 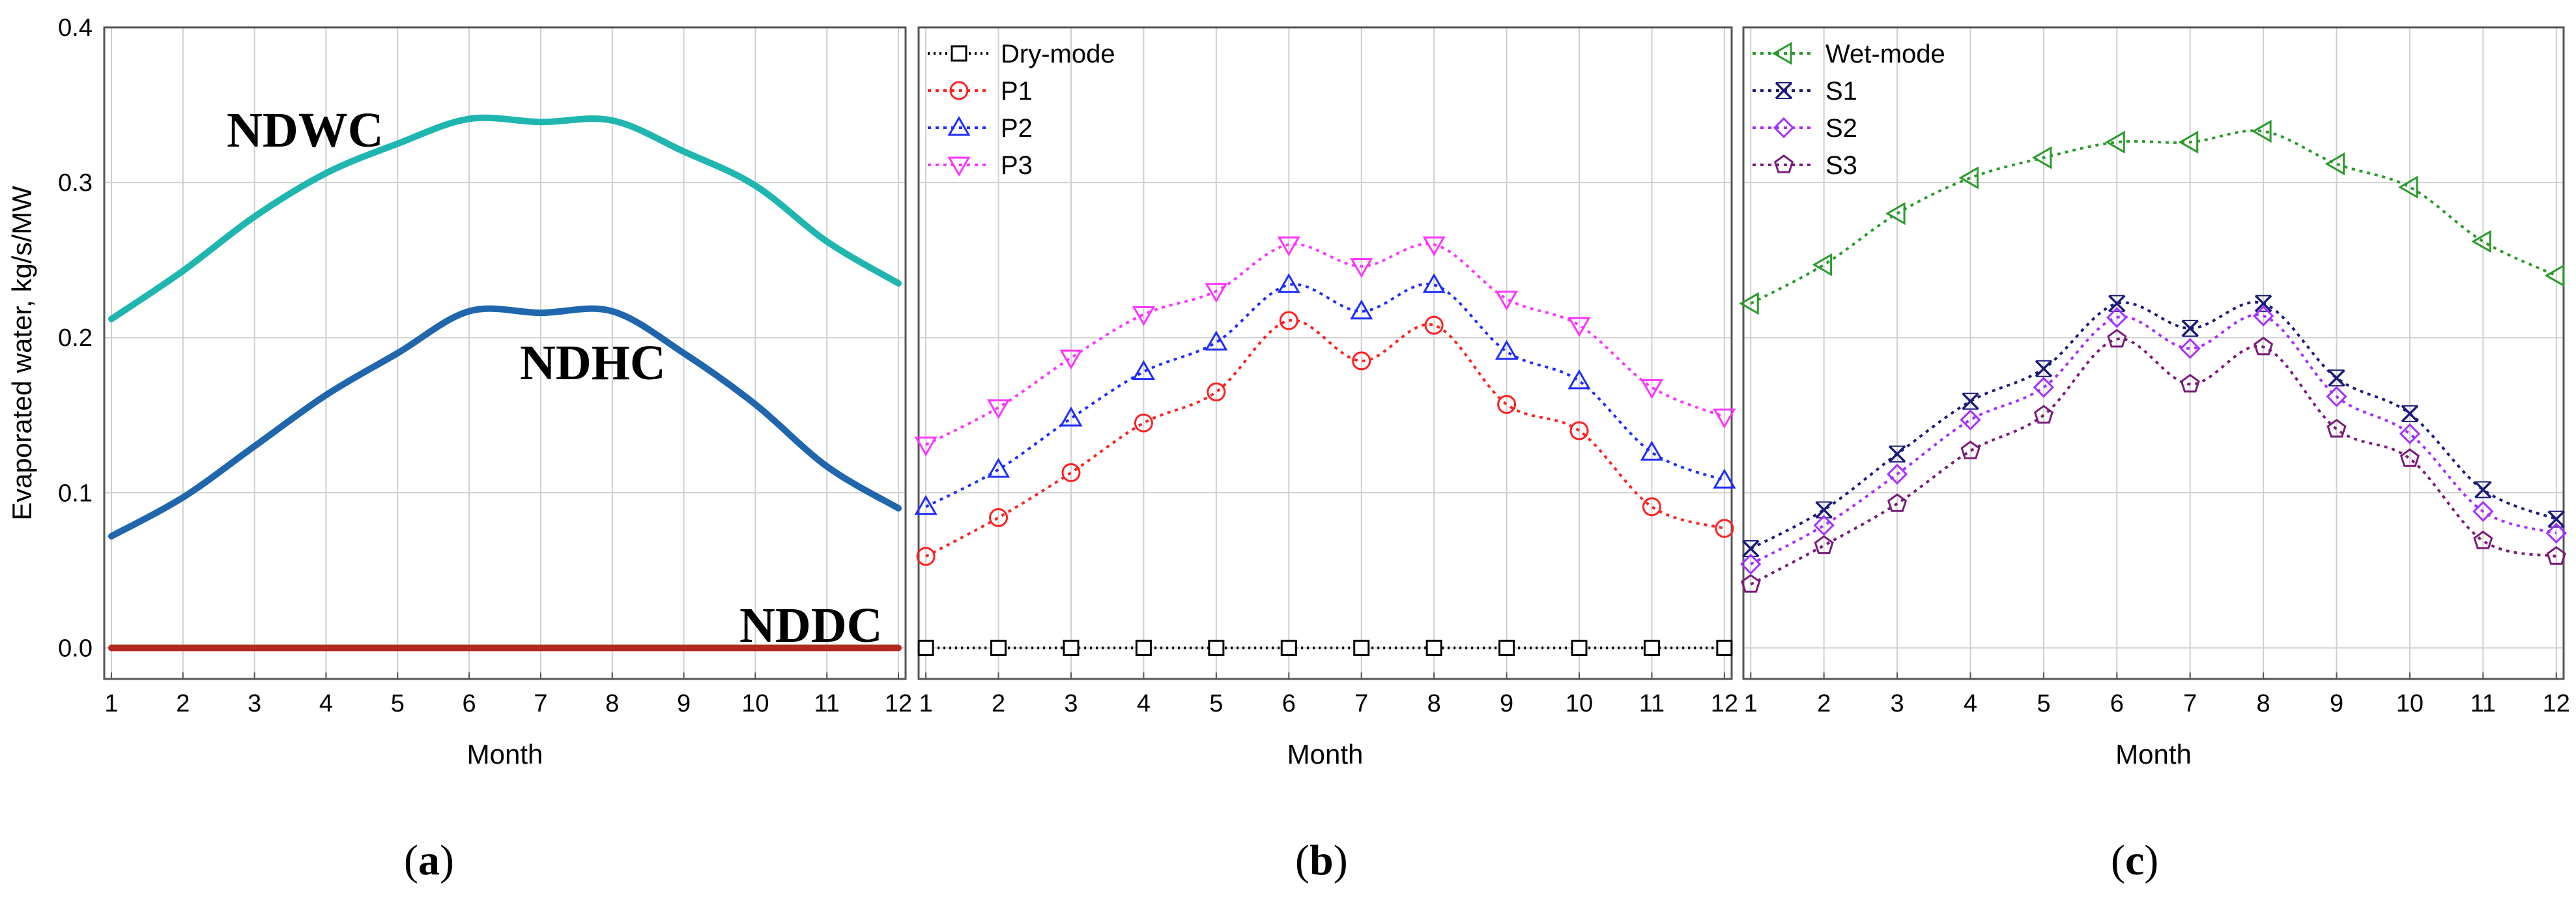 What do you see at coordinates (1017, 128) in the screenshot?
I see `legend-label: P2` at bounding box center [1017, 128].